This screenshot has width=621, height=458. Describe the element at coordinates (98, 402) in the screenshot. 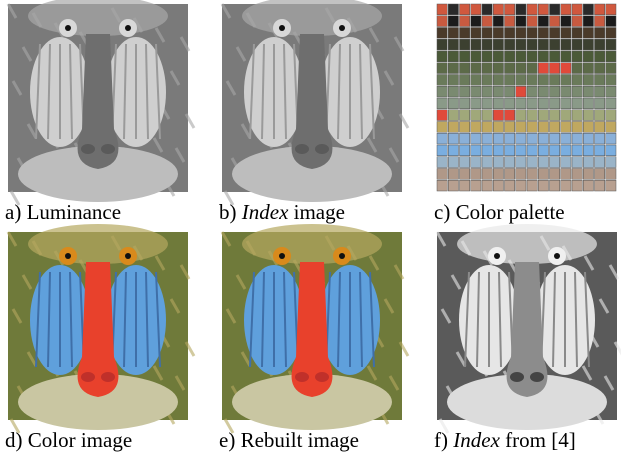

I see `beard` at that location.